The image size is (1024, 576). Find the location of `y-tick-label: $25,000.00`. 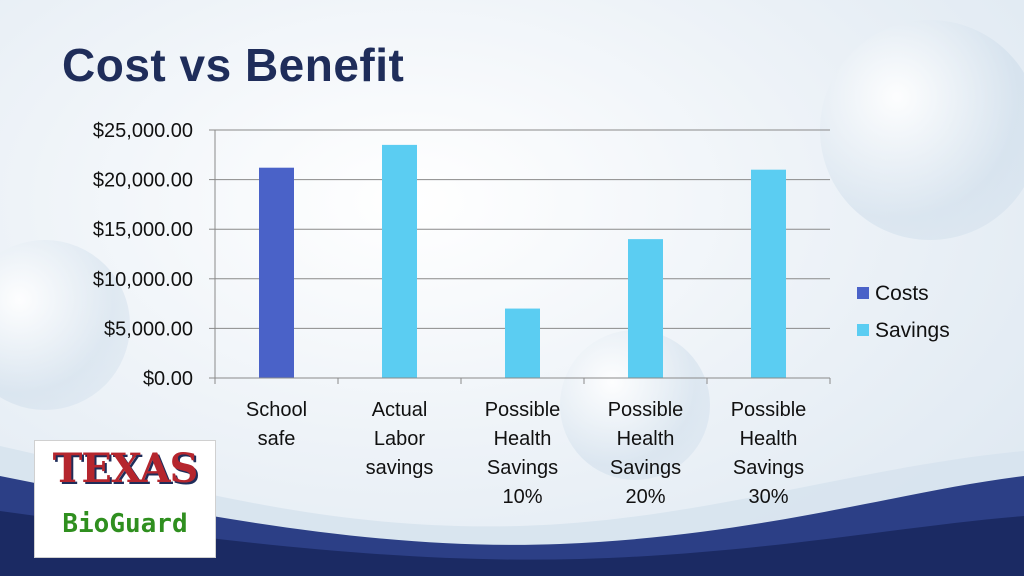

y-tick-label: $25,000.00 is located at coordinates (143, 131).